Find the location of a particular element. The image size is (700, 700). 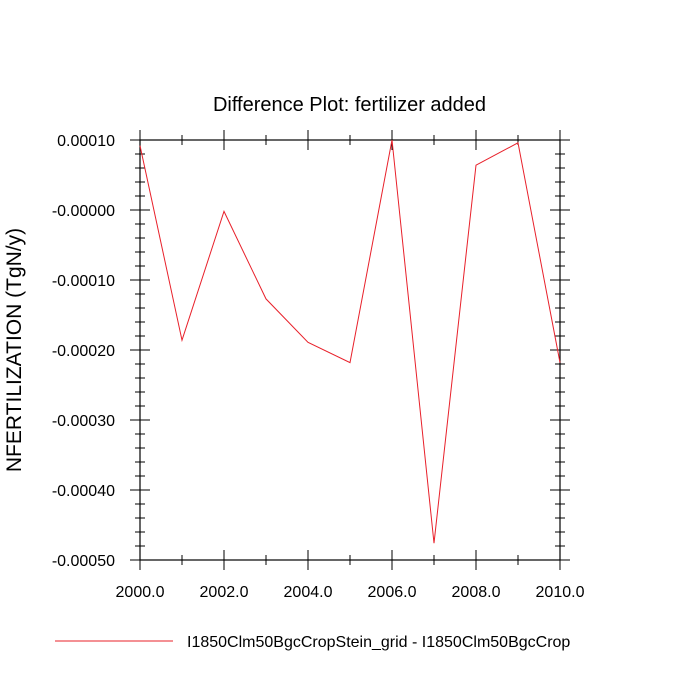

y-tick-label: -0.00050 is located at coordinates (83, 561).